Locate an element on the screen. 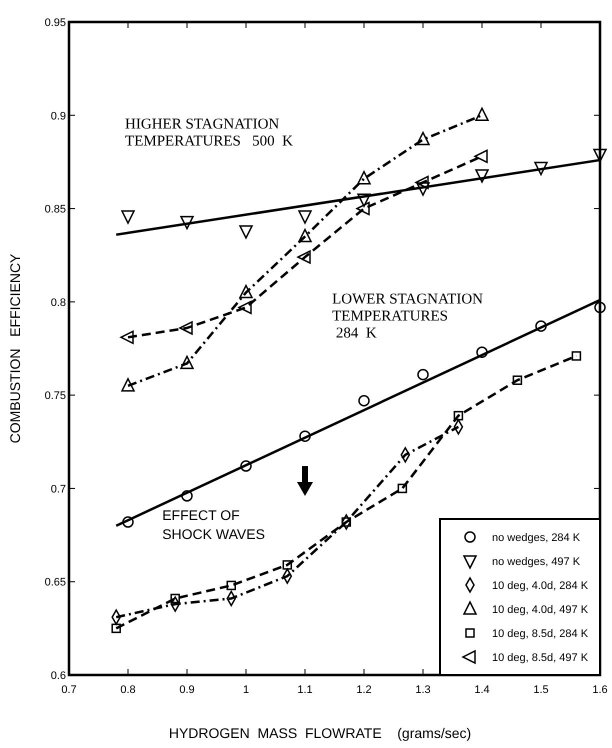 This screenshot has height=748, width=612. x-tick-label: 1.5 is located at coordinates (541, 690).